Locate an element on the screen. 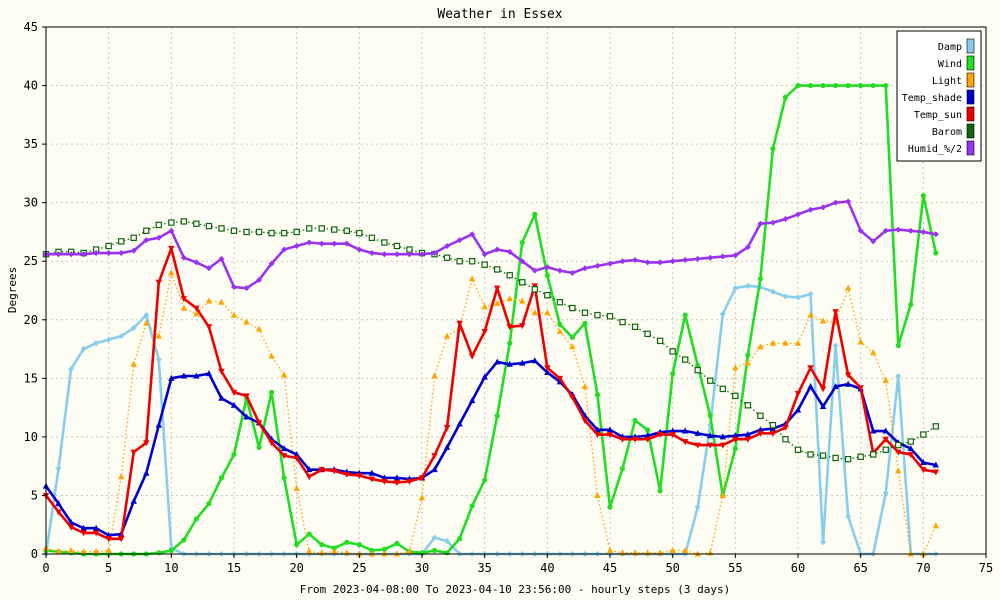 The image size is (1000, 600). x-tick-label: 45 is located at coordinates (610, 568).